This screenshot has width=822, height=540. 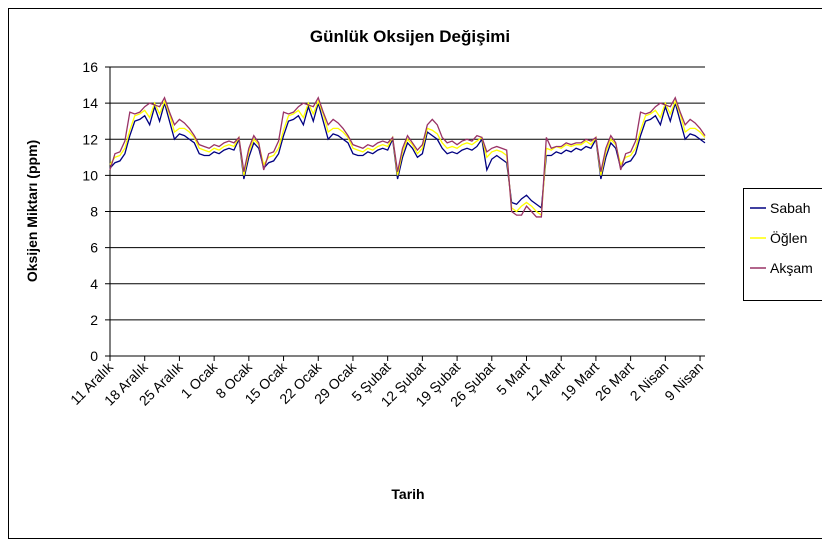 What do you see at coordinates (410, 36) in the screenshot?
I see `chart-title: Günlük Oksijen Değişimi` at bounding box center [410, 36].